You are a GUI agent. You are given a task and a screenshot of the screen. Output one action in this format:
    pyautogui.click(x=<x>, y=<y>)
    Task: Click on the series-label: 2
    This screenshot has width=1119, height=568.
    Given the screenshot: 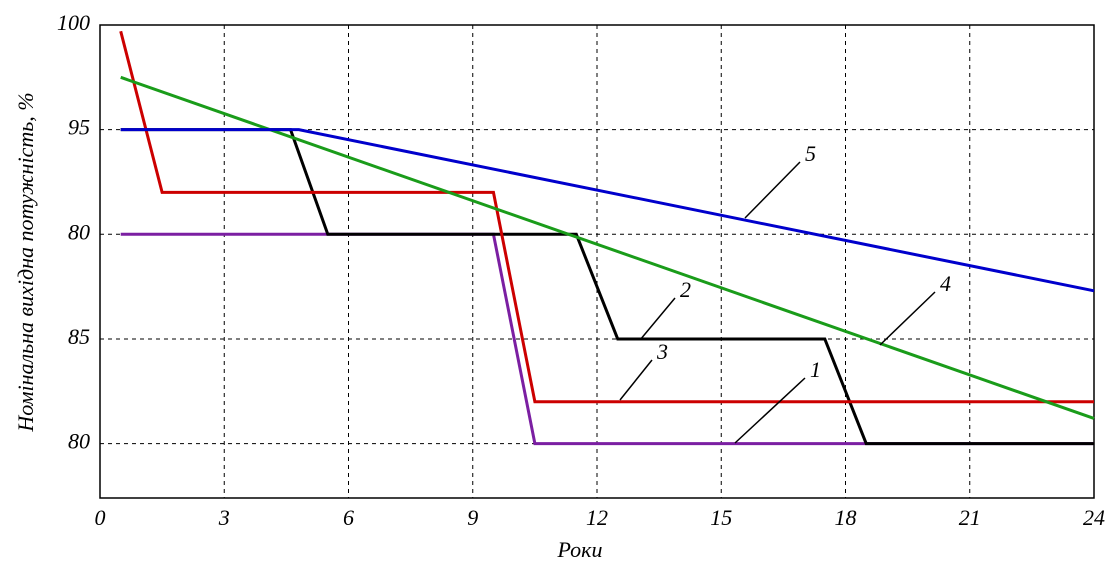 What is the action you would take?
    pyautogui.click(x=685, y=289)
    